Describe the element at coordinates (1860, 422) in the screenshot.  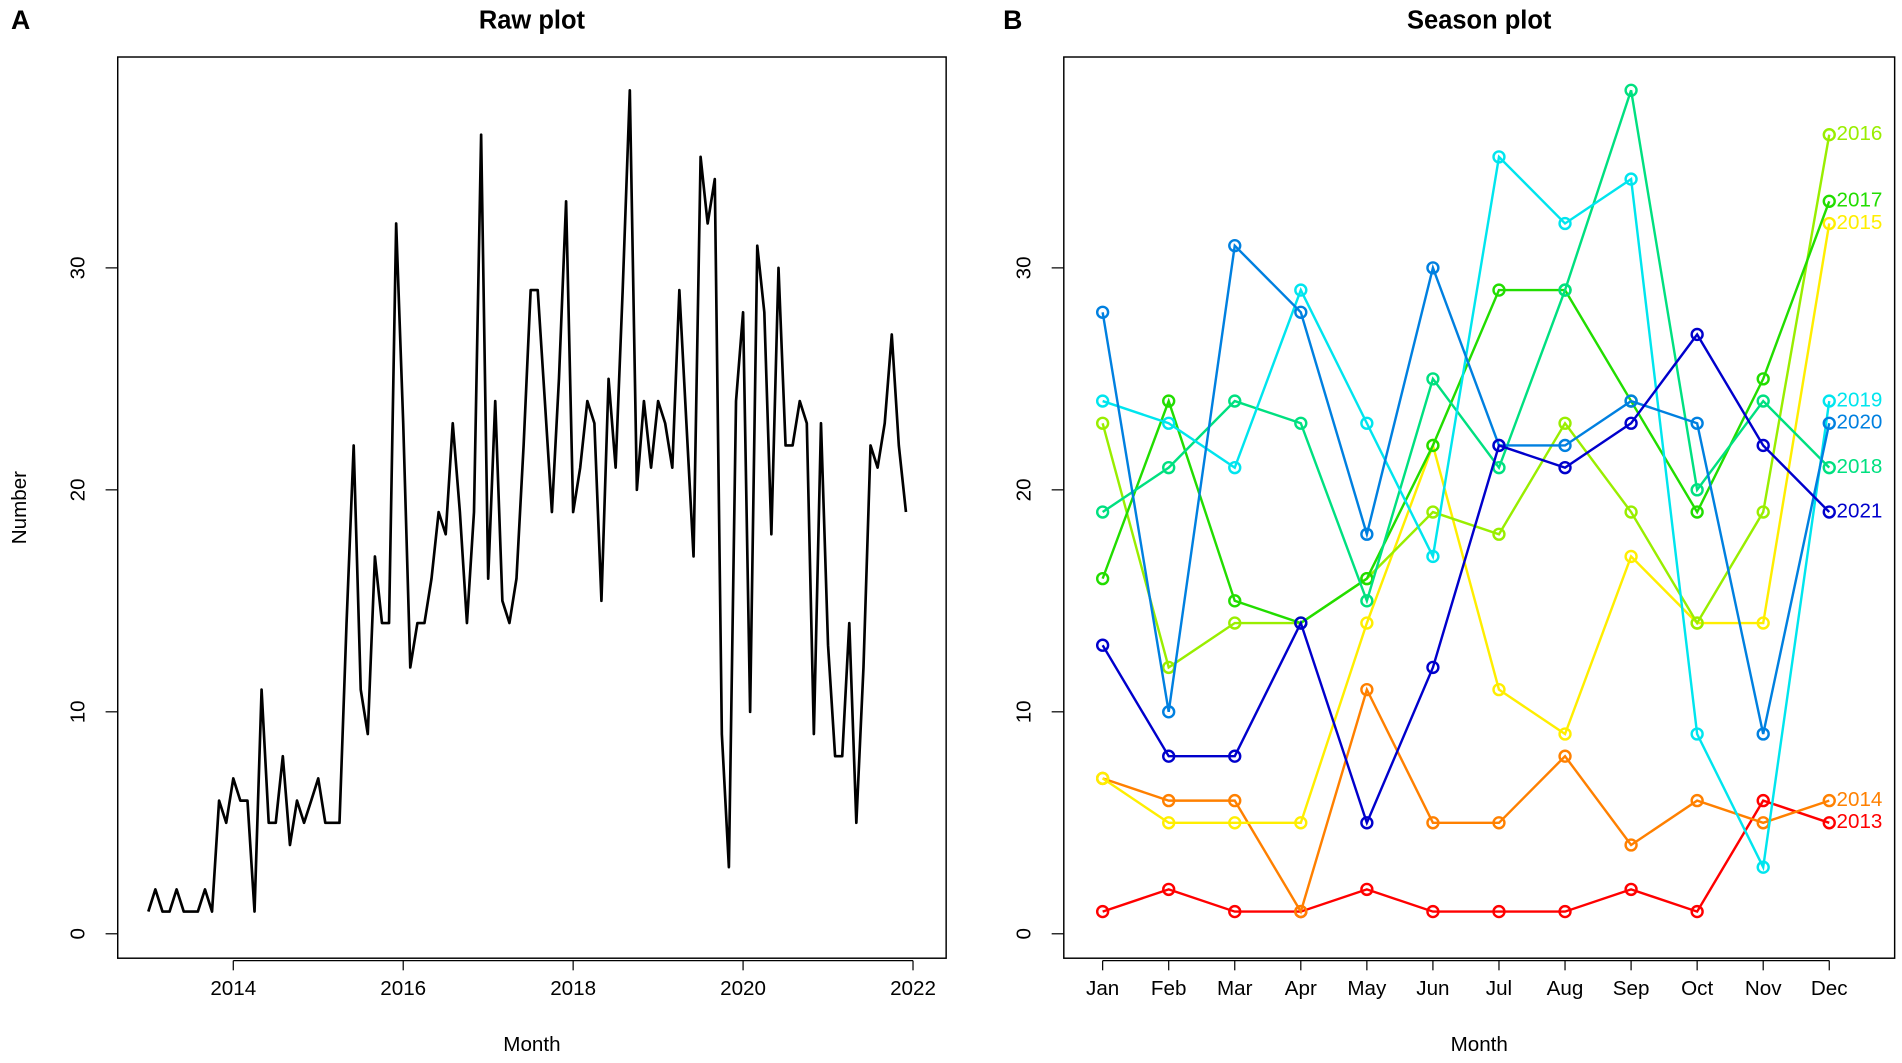
I see `series-label: 2020` at that location.